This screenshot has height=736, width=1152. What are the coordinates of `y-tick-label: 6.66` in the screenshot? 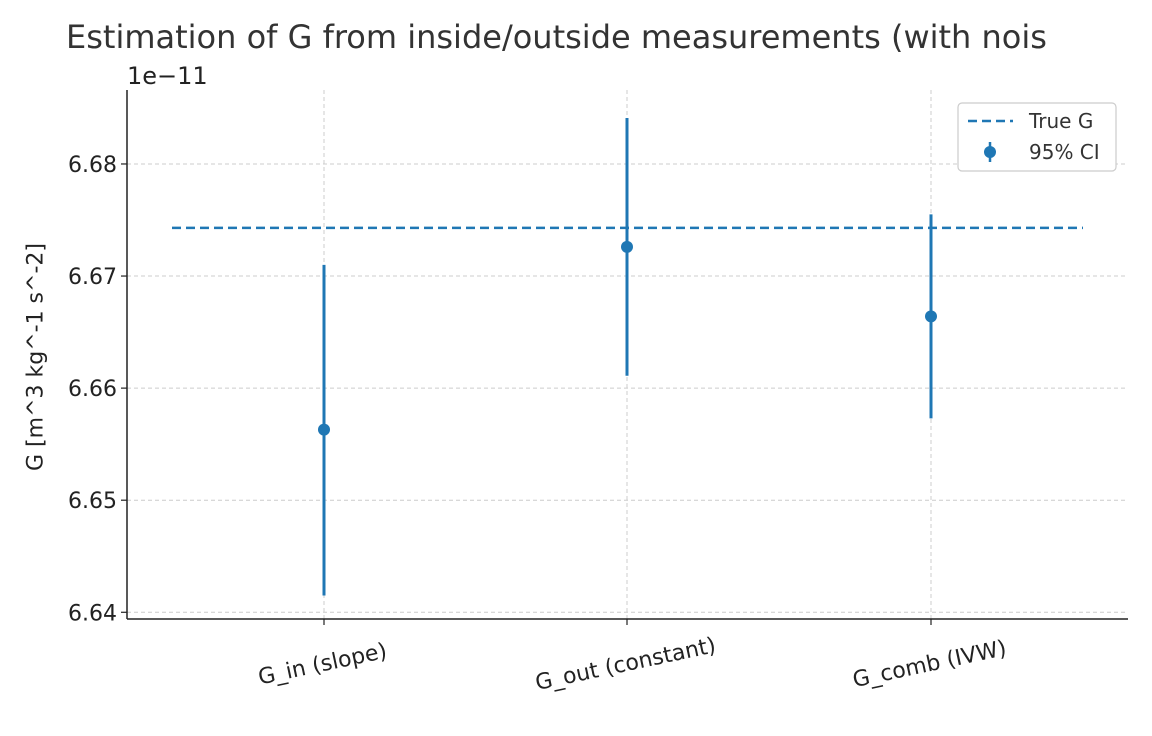 It's located at (92, 389).